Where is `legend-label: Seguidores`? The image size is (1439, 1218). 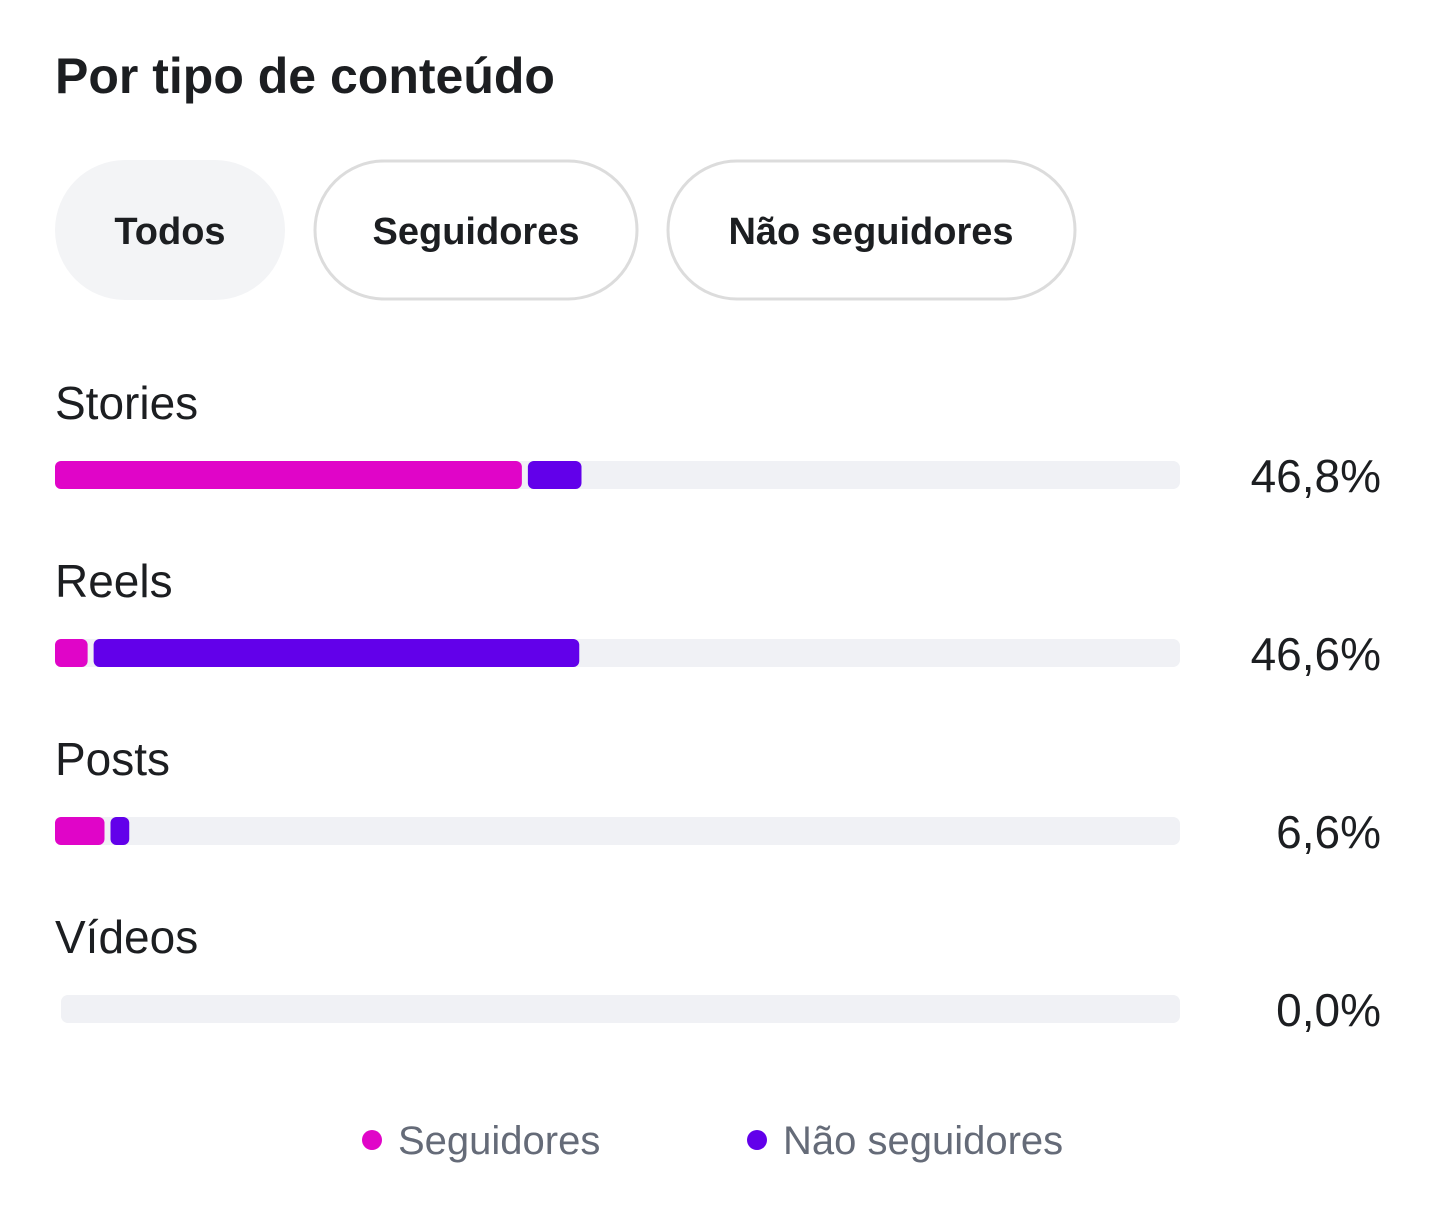
legend-label: Seguidores is located at coordinates (499, 1141).